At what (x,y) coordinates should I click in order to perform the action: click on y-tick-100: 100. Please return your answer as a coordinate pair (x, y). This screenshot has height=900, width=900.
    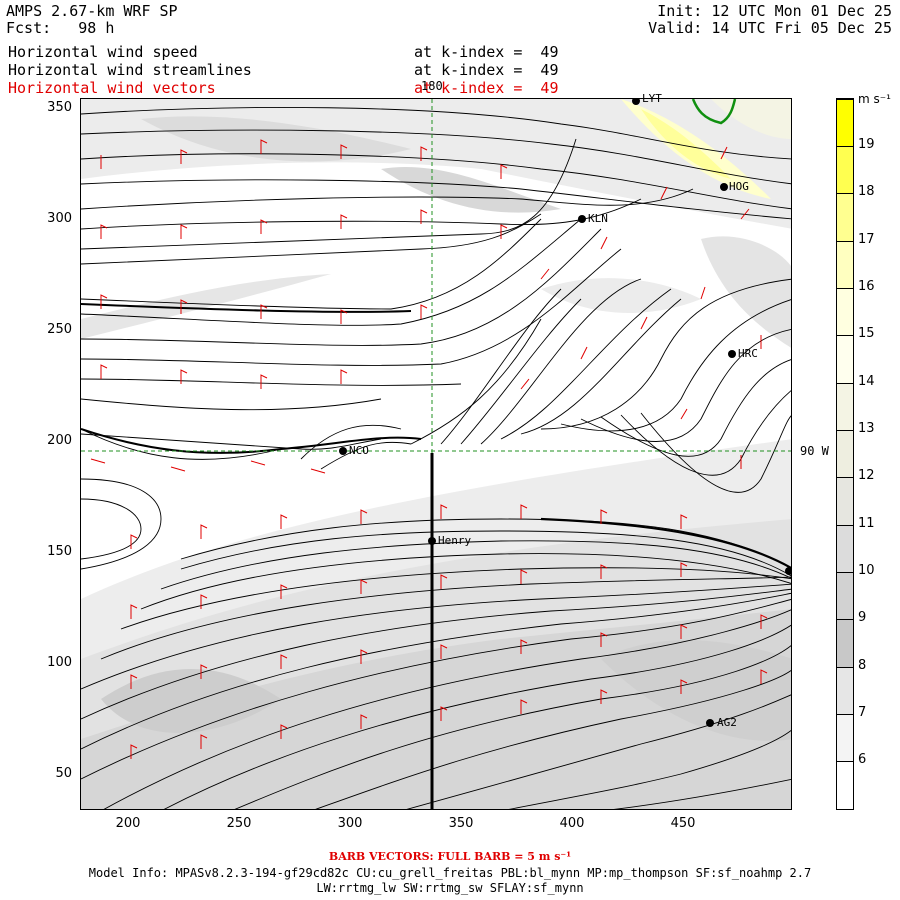
    Looking at the image, I should click on (59, 662).